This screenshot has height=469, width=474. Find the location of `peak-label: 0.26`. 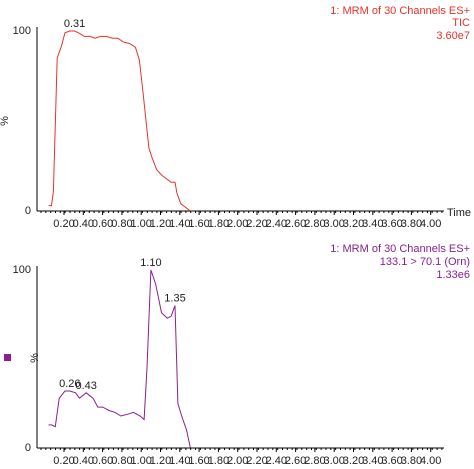

peak-label: 0.26 is located at coordinates (69, 384).